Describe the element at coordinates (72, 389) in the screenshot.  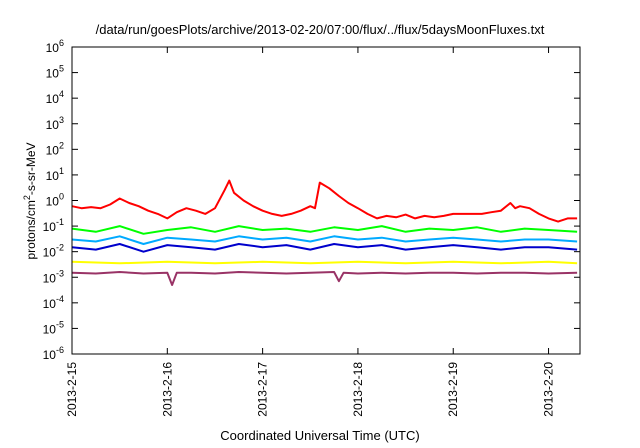
I see `x-tick-label: 2013-2-15` at that location.